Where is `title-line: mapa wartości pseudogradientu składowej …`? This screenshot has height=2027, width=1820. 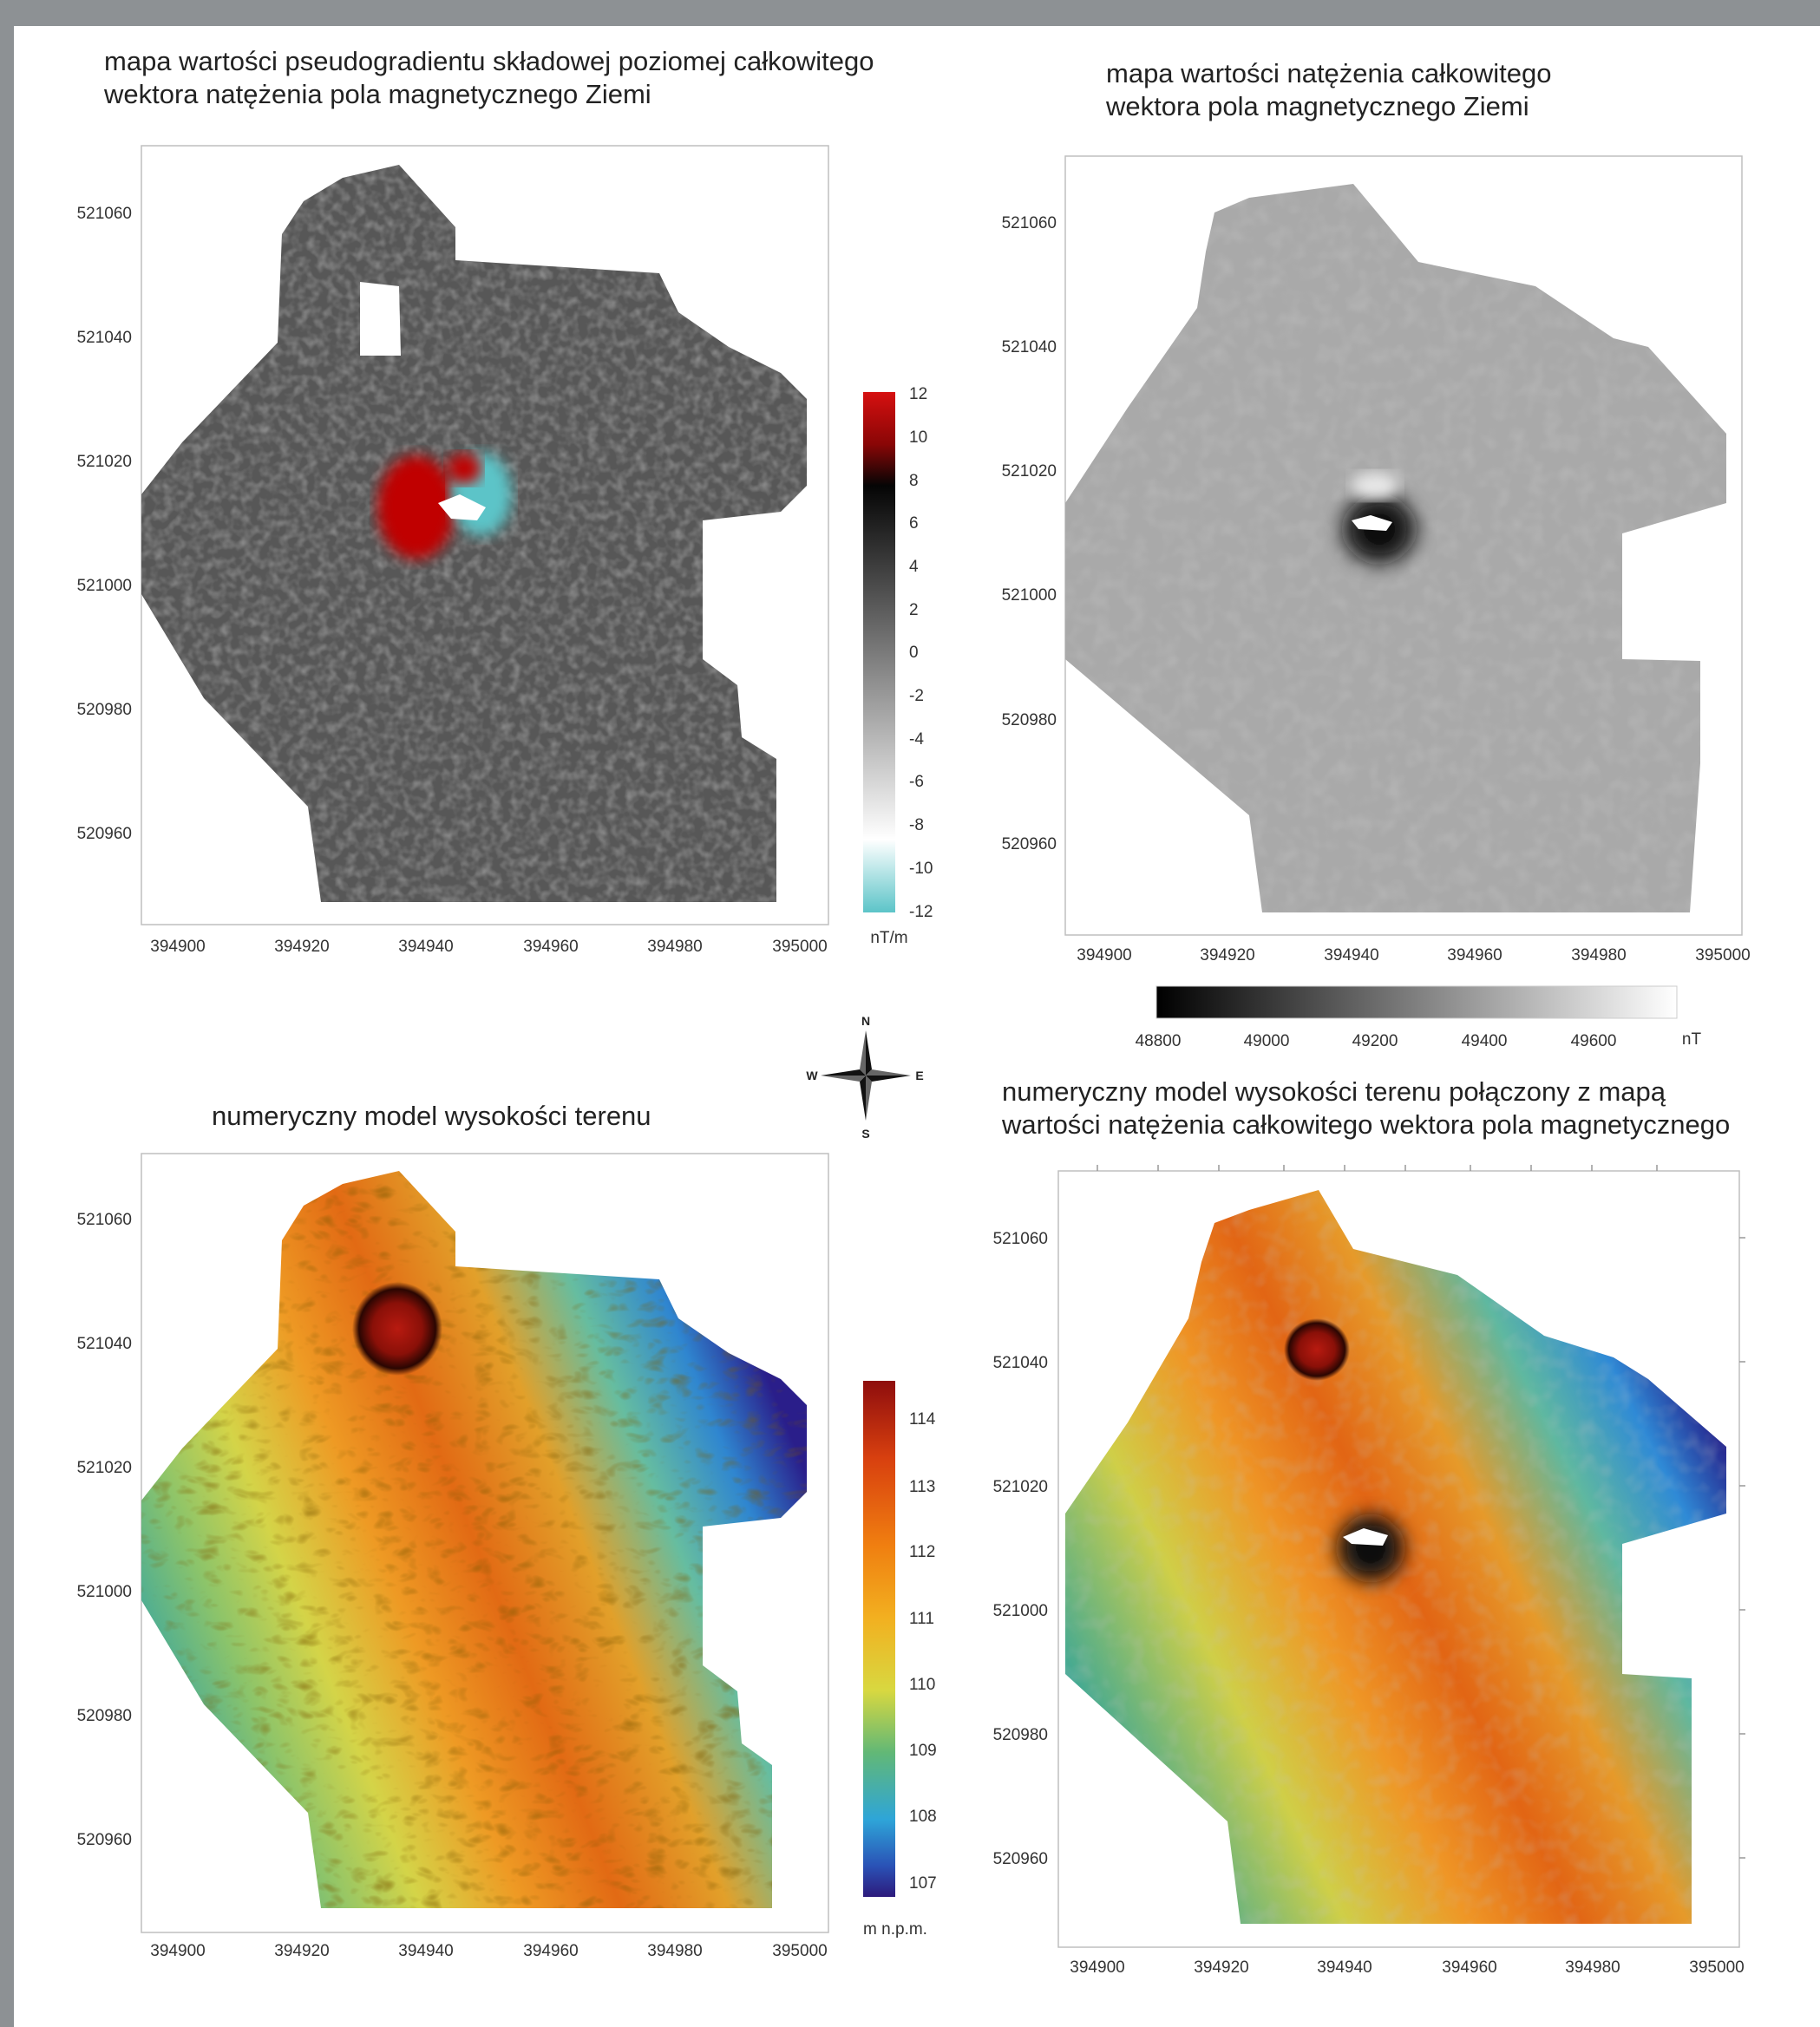 title-line: mapa wartości pseudogradientu składowej … is located at coordinates (489, 61).